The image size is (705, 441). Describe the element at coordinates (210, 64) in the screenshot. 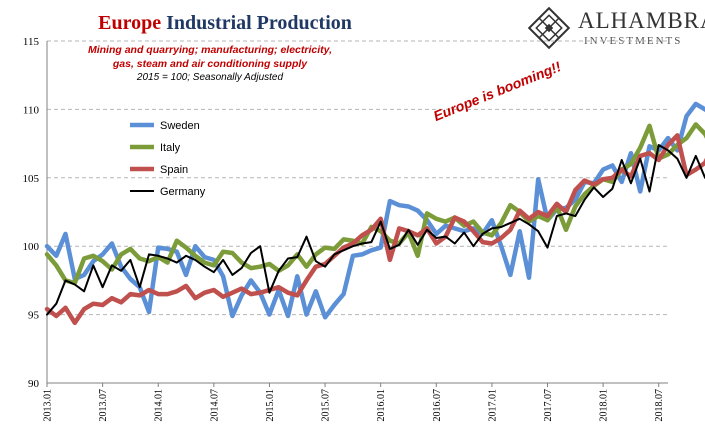

I see `subtitle-line-2: gas, steam and air conditioning supply` at that location.